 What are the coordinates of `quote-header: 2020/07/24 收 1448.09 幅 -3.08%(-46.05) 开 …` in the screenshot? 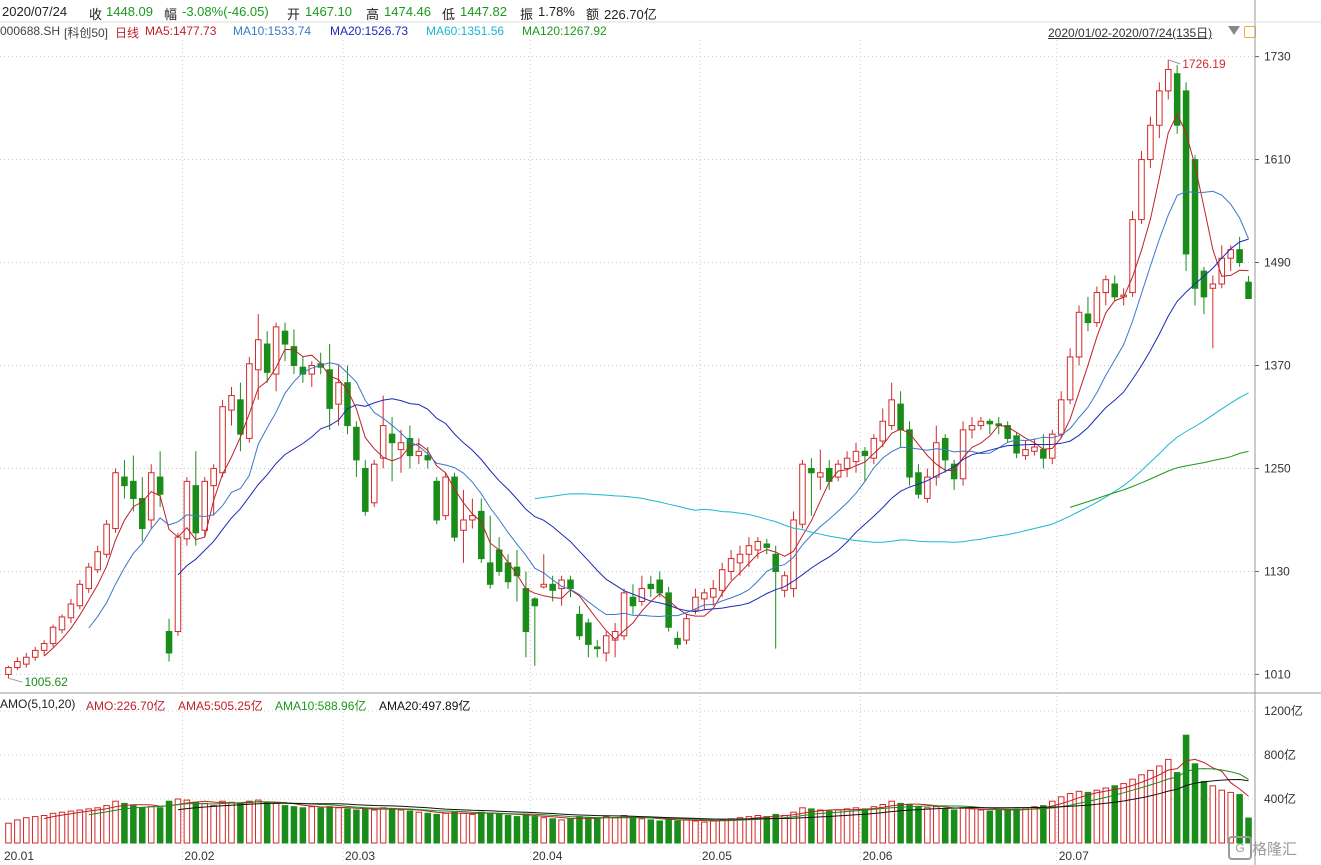 It's located at (660, 11).